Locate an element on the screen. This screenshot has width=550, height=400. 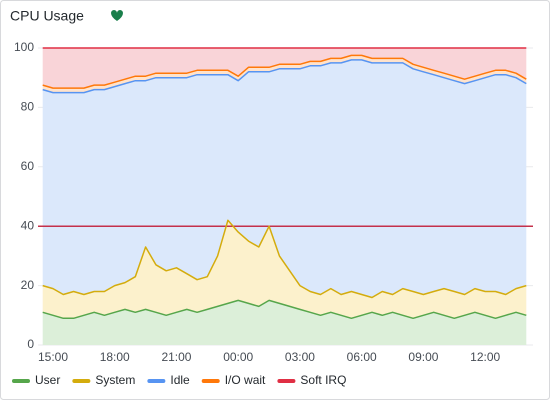
x-tick-label: 21:00 is located at coordinates (176, 357).